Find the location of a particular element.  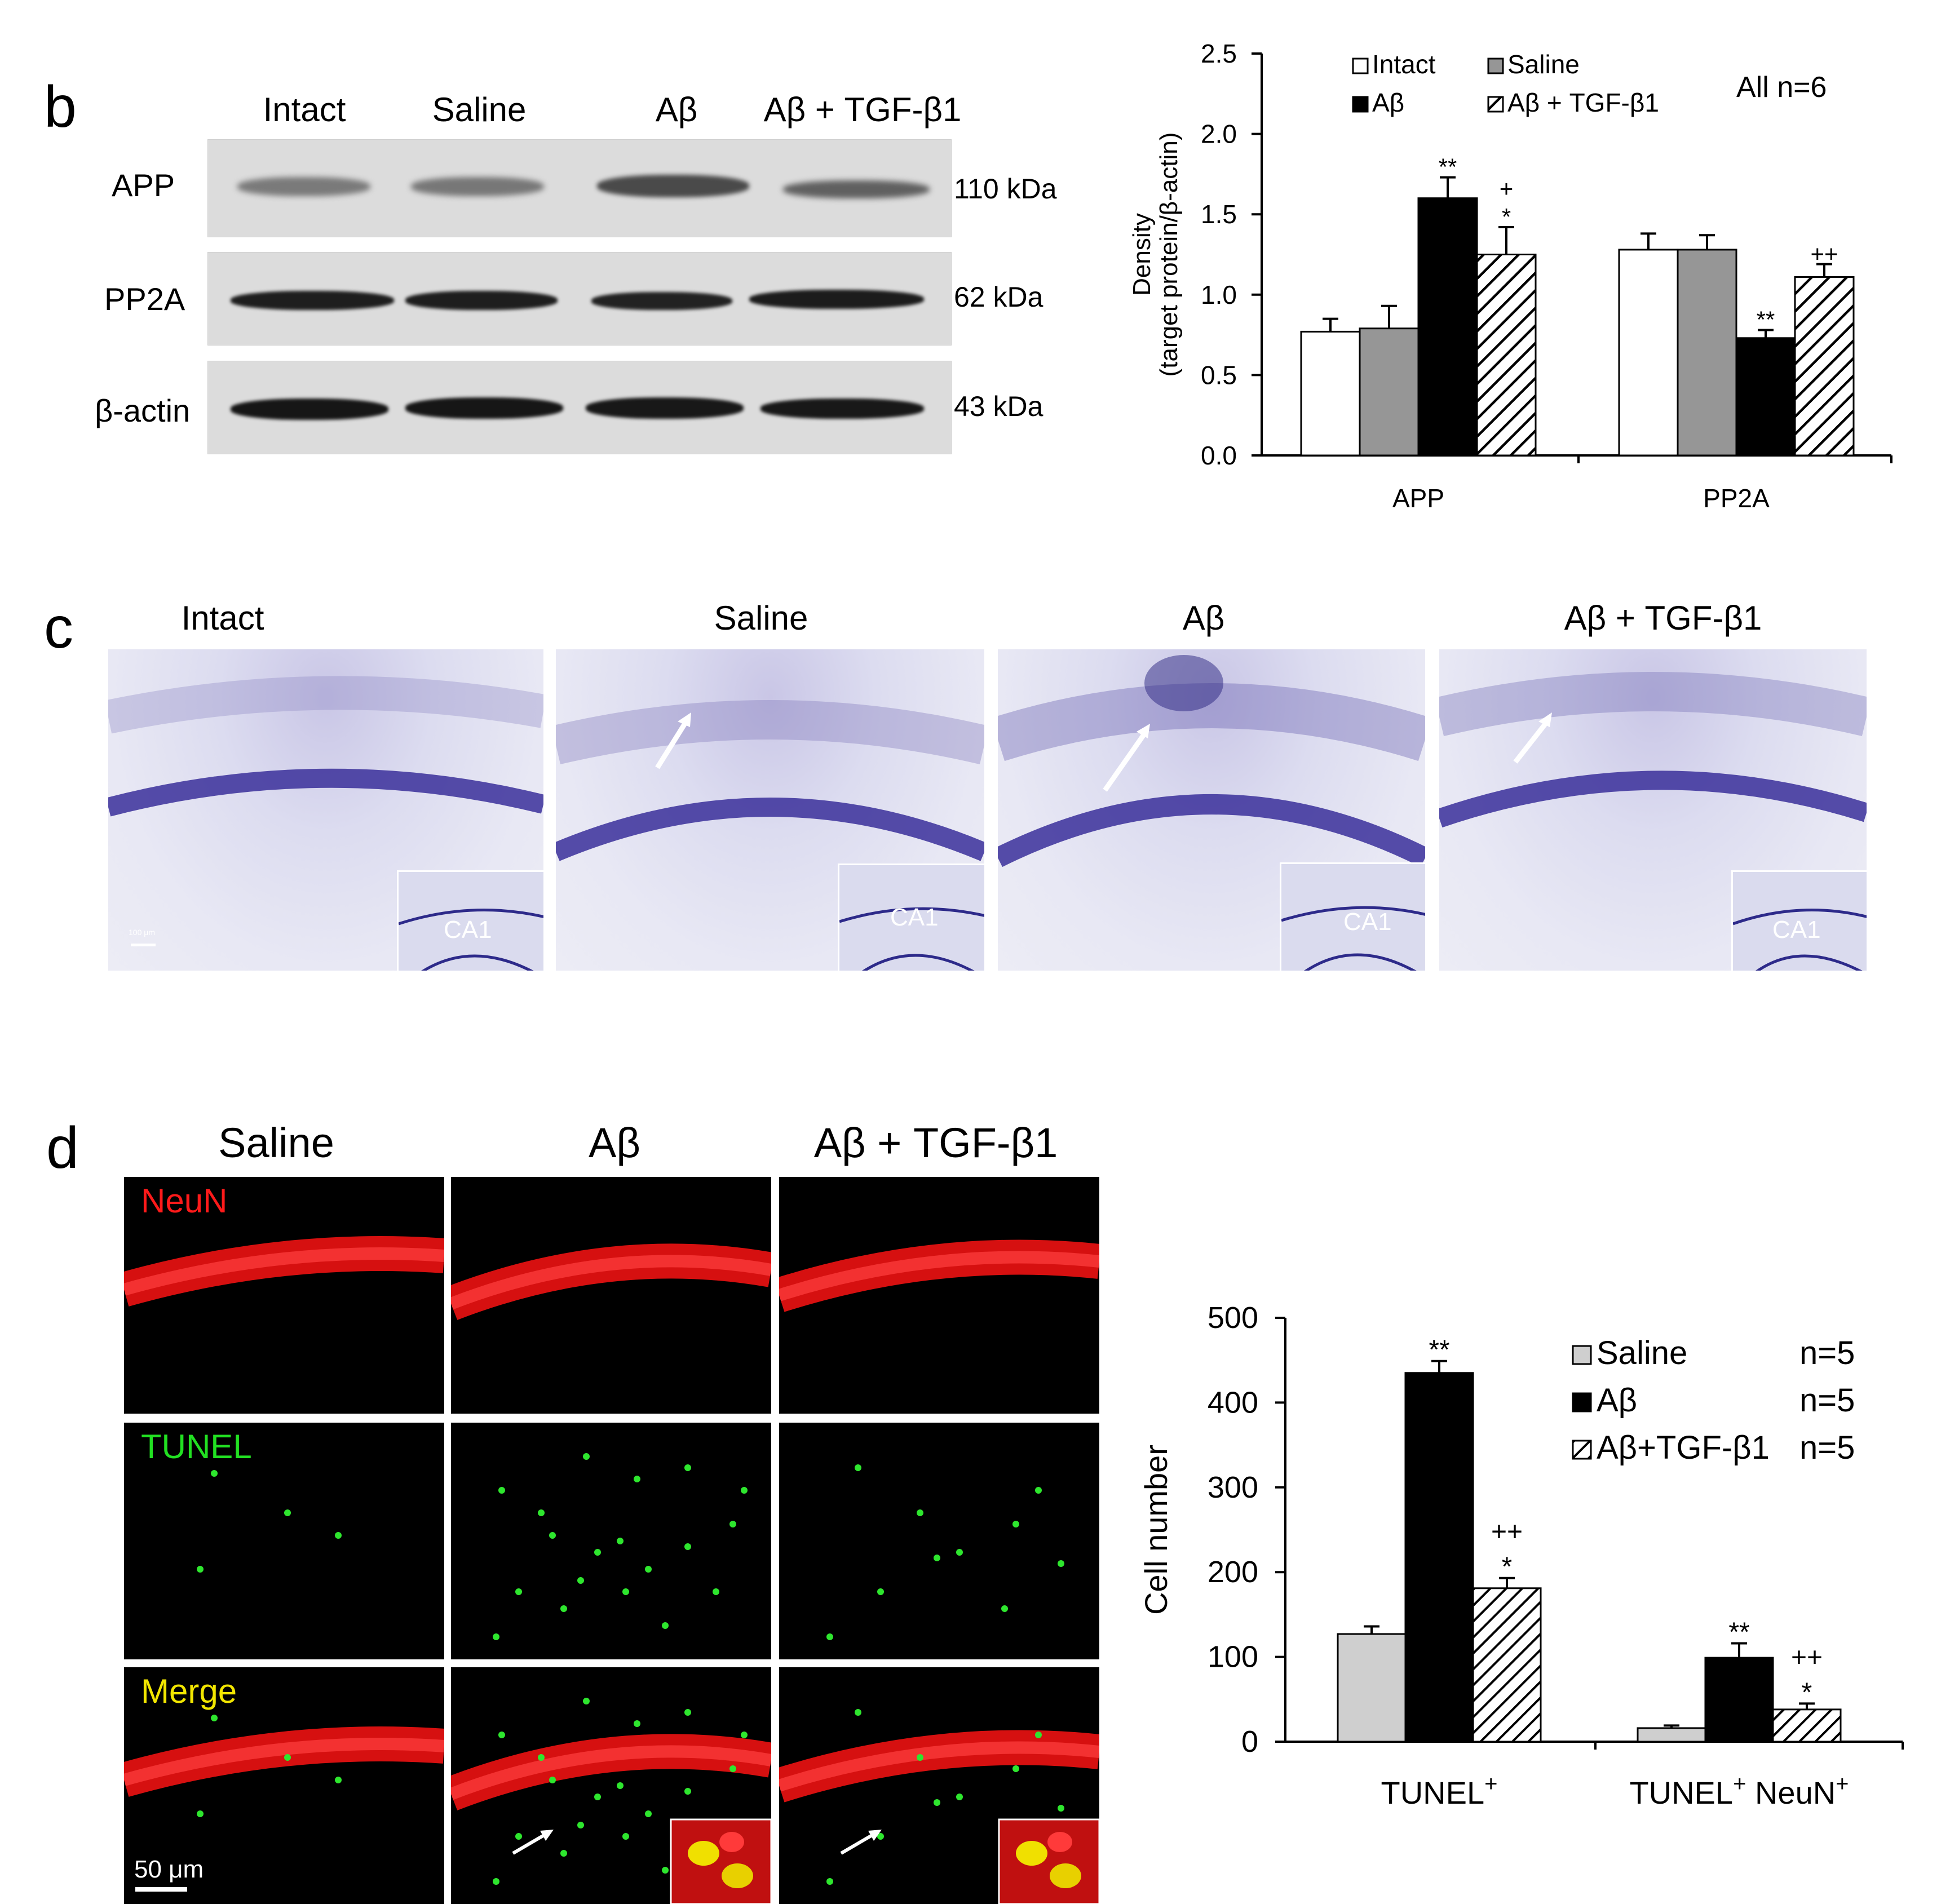

y-tick-label: 300 is located at coordinates (1233, 1487).